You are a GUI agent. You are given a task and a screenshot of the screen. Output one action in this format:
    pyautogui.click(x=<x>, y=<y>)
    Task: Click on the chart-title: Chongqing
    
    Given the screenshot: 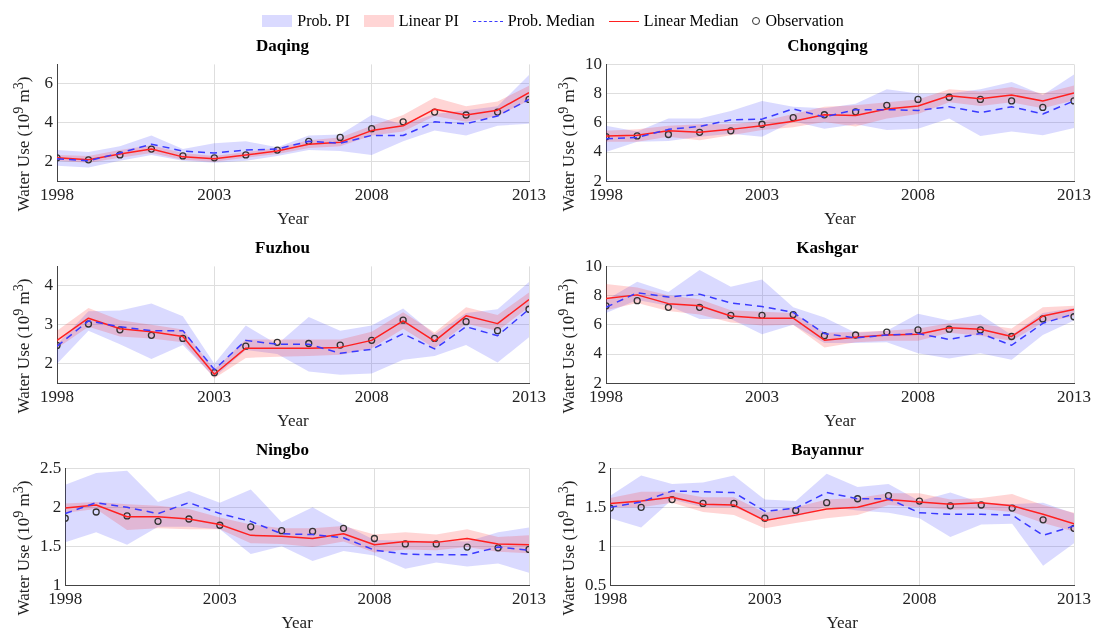 What is the action you would take?
    pyautogui.click(x=828, y=45)
    